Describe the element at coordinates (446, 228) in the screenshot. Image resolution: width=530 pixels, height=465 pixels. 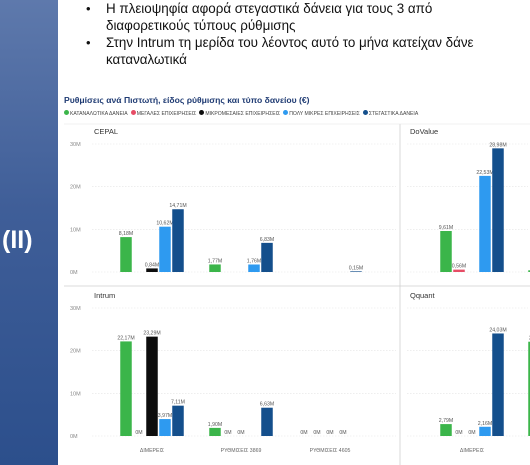
I see `bar-value-label: 9,61M` at that location.